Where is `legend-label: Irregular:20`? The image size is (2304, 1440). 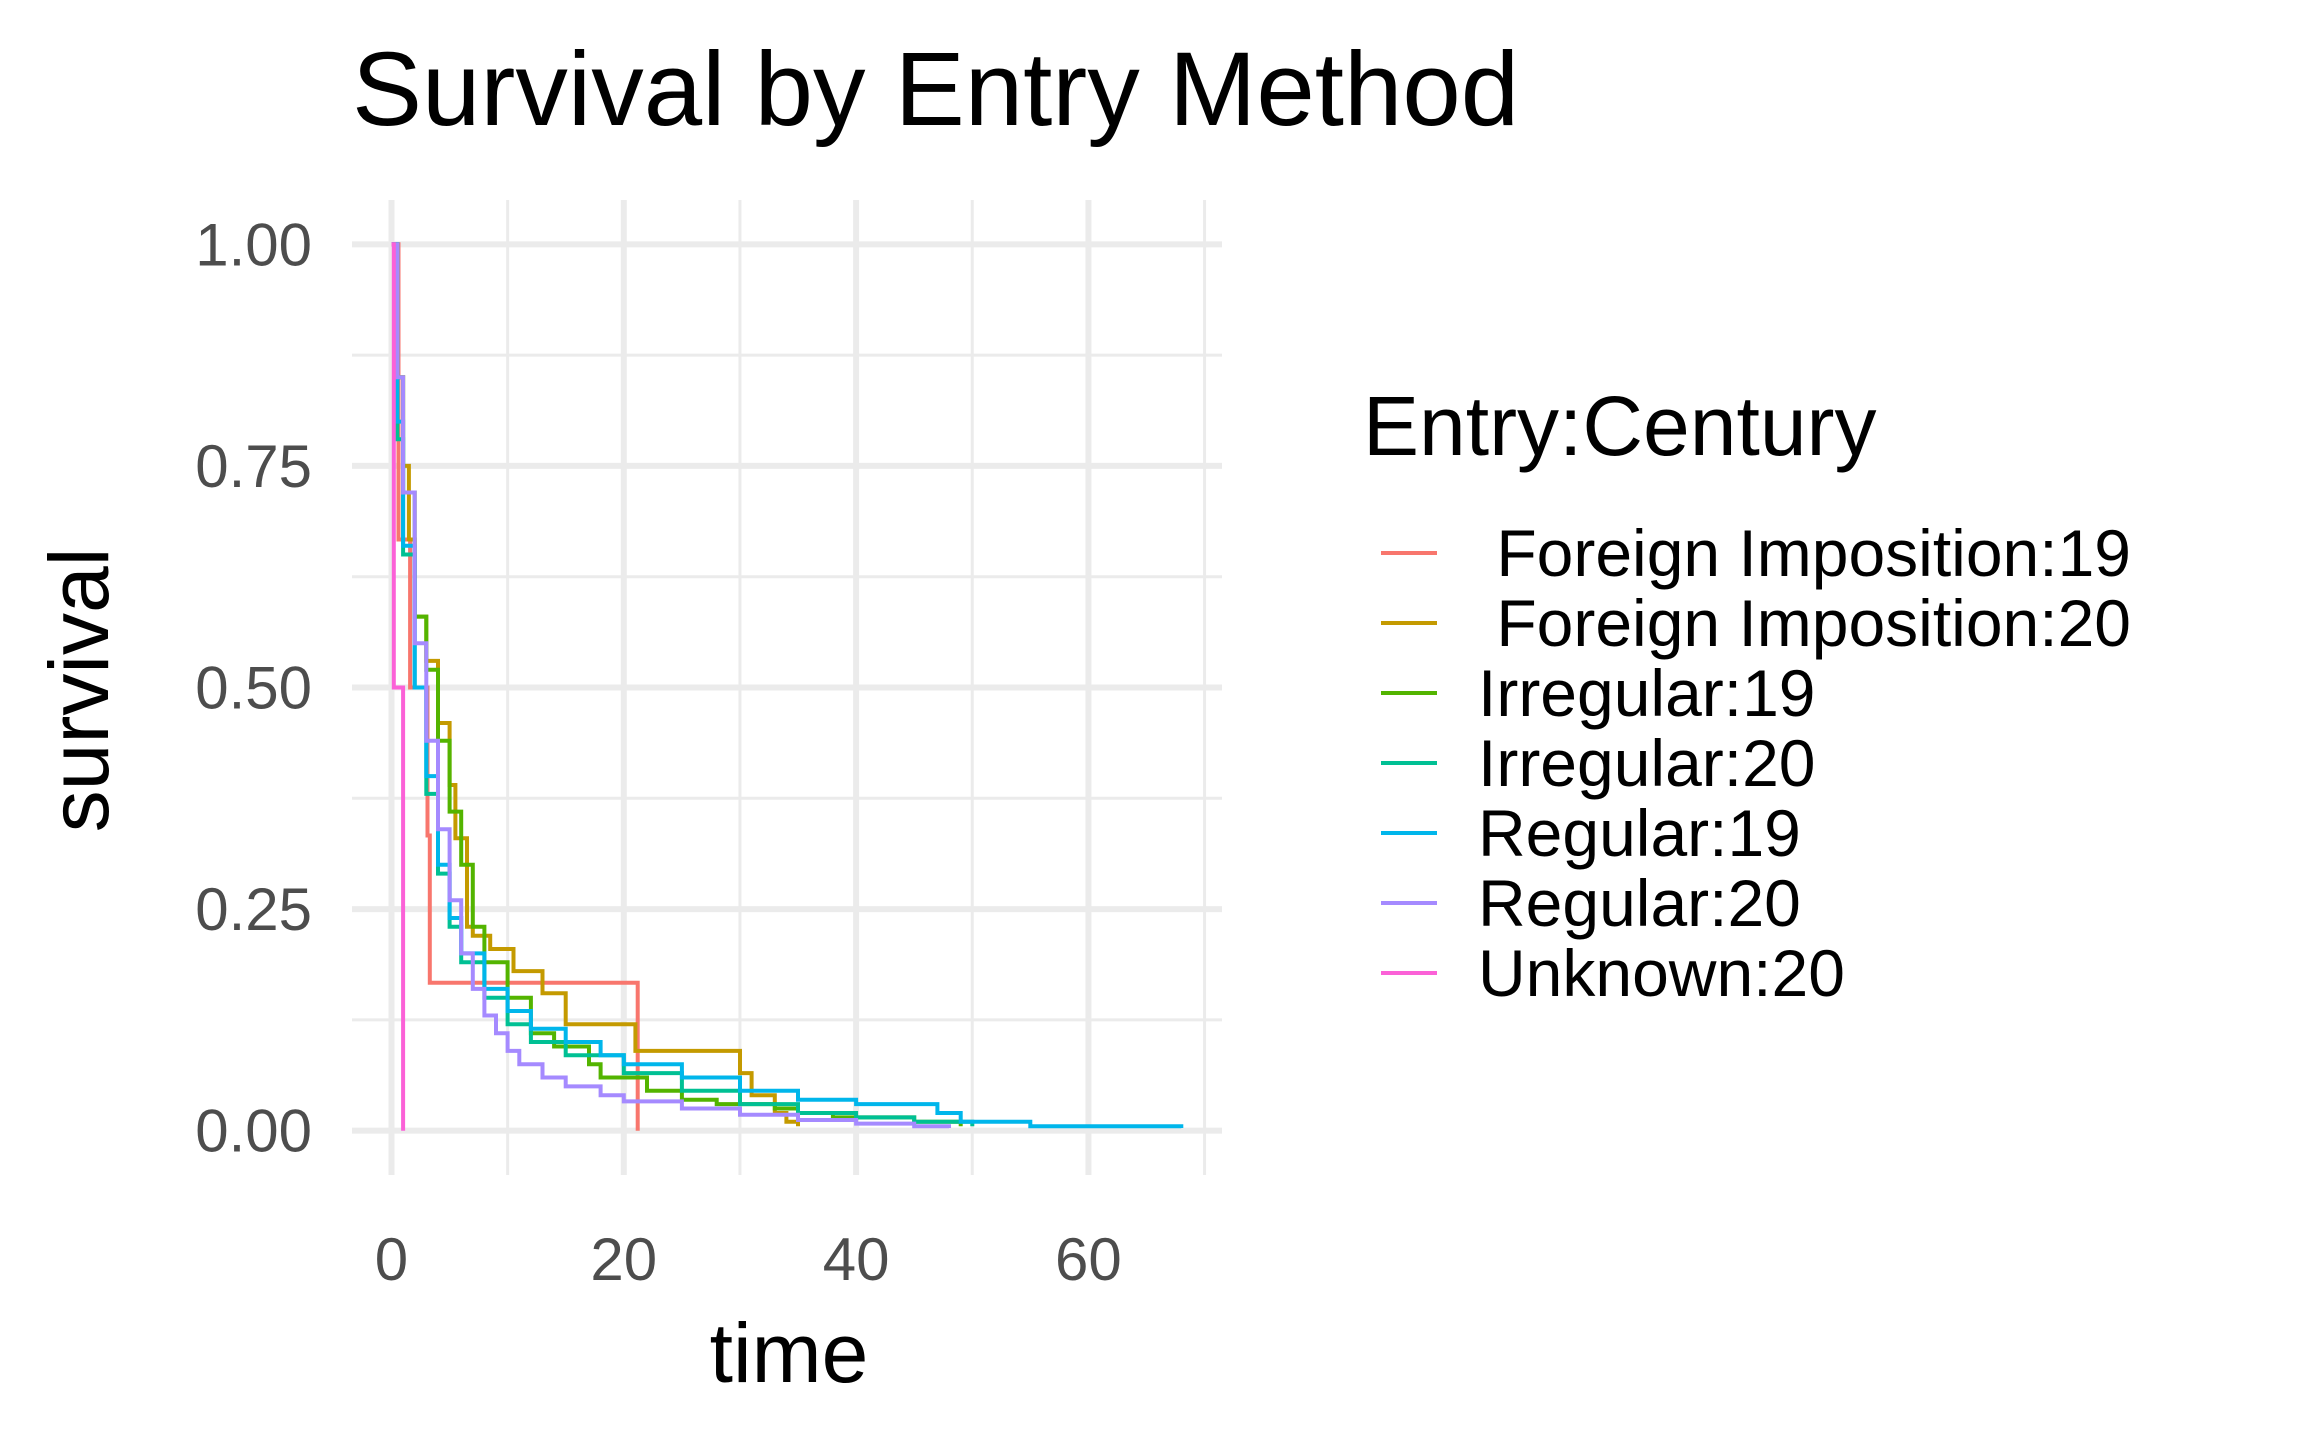 legend-label: Irregular:20 is located at coordinates (1647, 763).